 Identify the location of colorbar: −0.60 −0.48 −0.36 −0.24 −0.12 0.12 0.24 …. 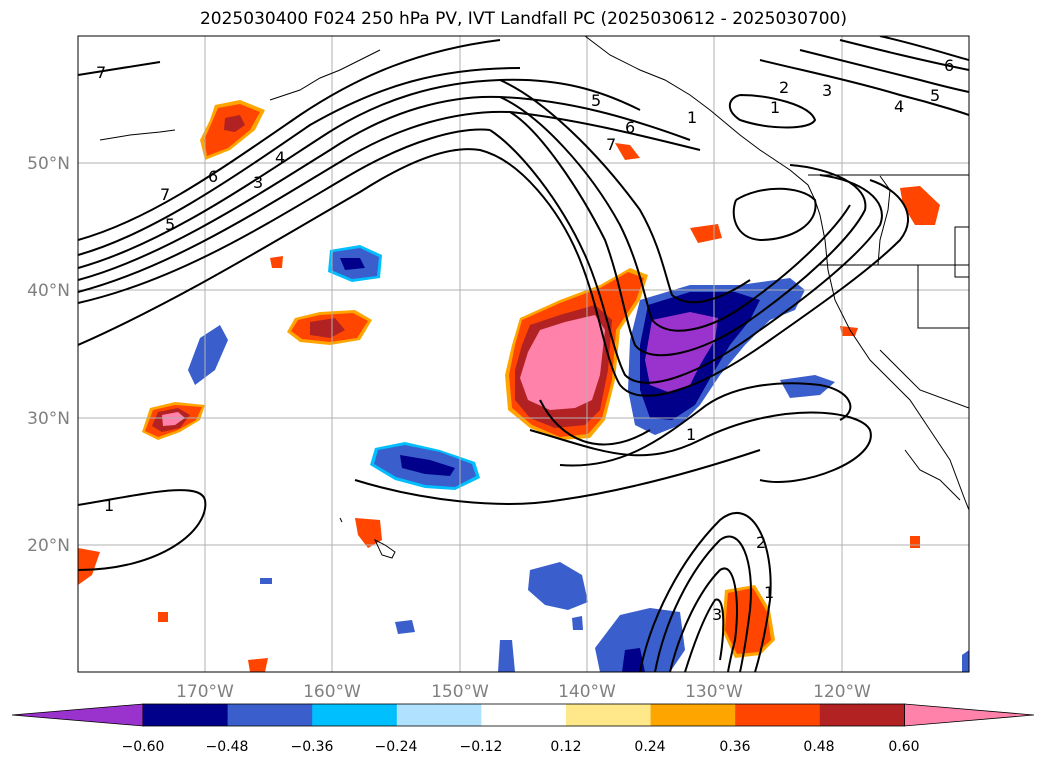
(523, 729).